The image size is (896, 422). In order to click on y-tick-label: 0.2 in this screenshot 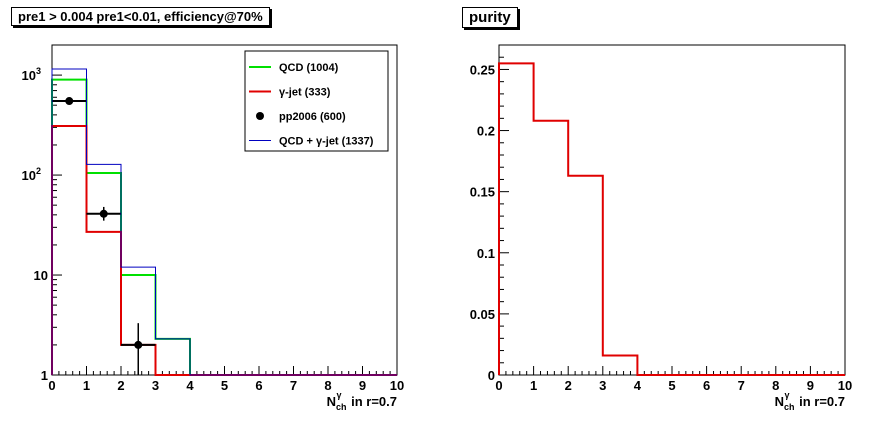, I will do `click(486, 131)`.